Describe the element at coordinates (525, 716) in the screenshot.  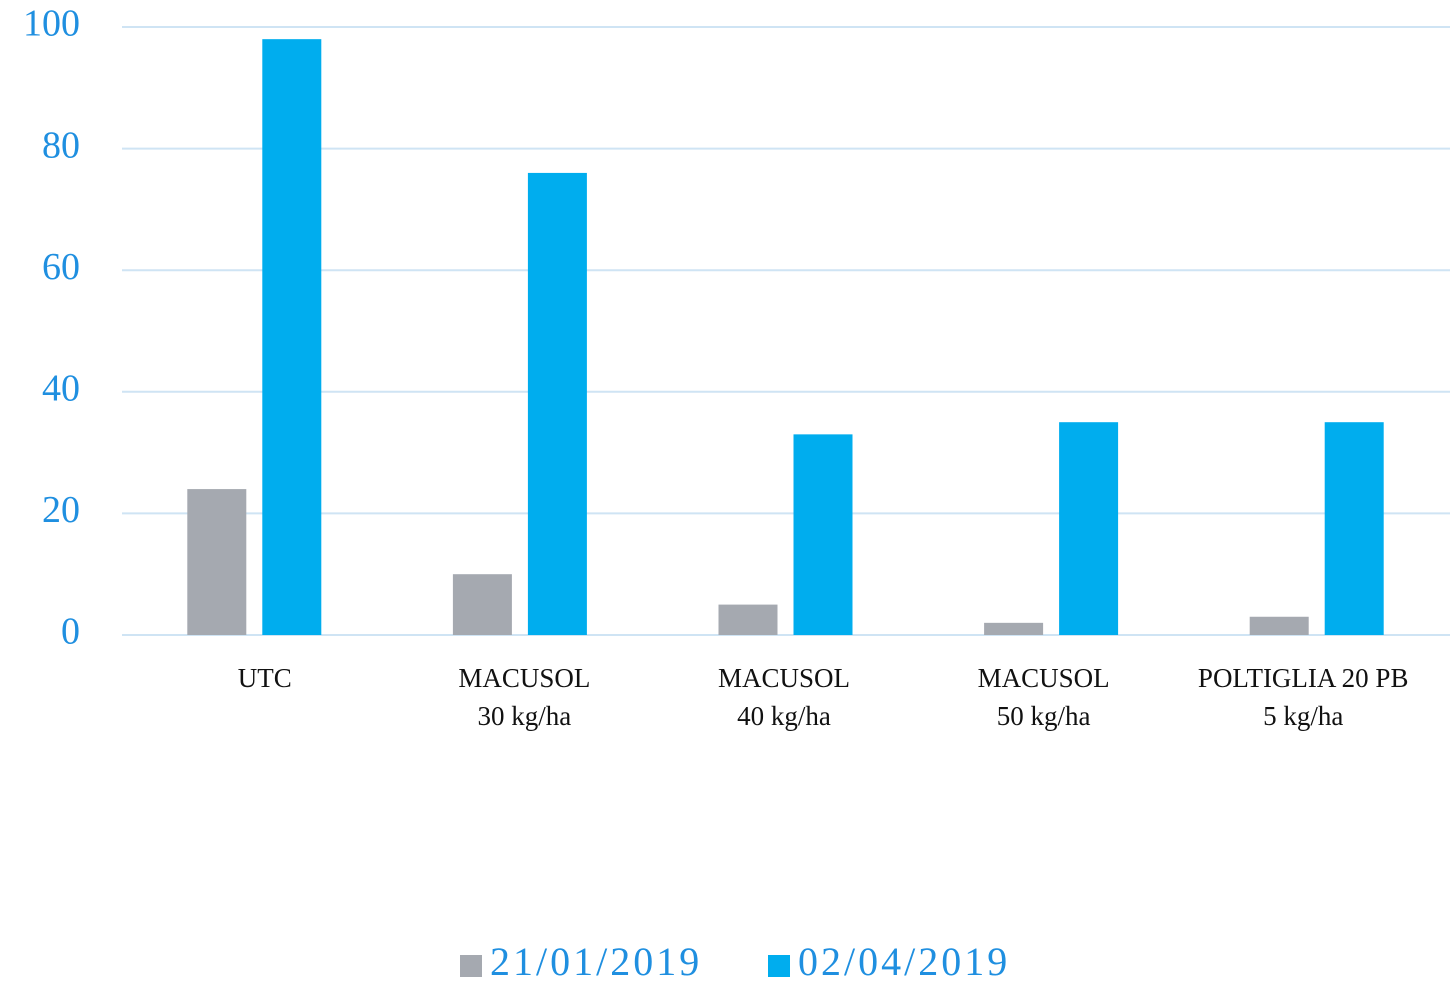
I see `x-tick-label: 30 kg/ha` at that location.